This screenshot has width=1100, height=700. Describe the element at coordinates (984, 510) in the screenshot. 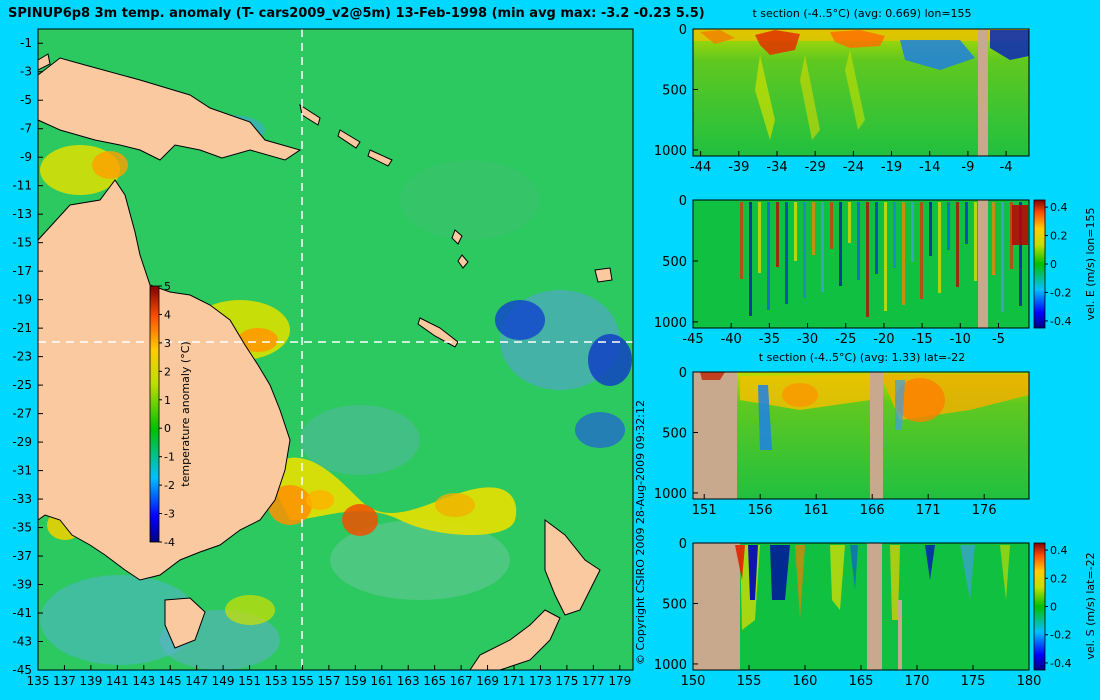

I see `x-tick-label: 176` at that location.